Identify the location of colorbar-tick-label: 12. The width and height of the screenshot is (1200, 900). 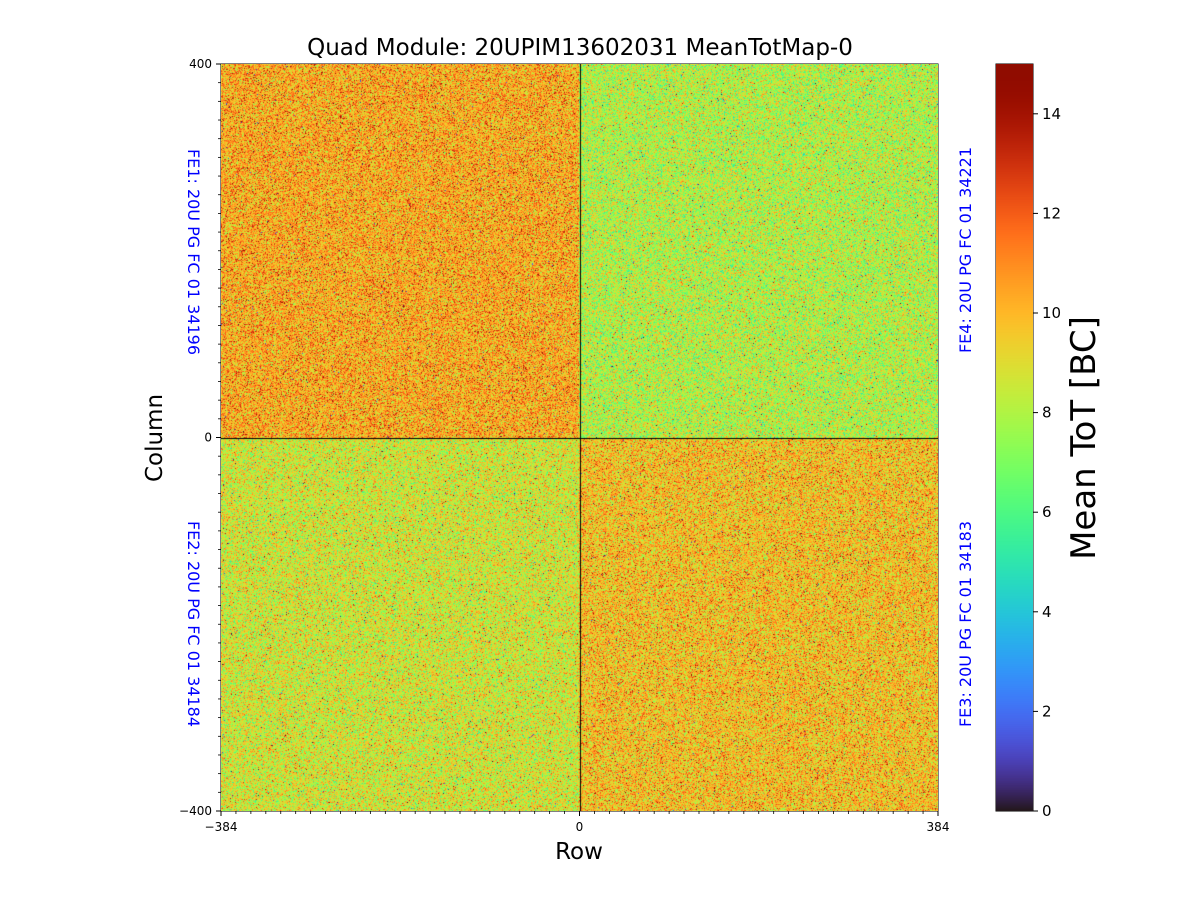
(1051, 213).